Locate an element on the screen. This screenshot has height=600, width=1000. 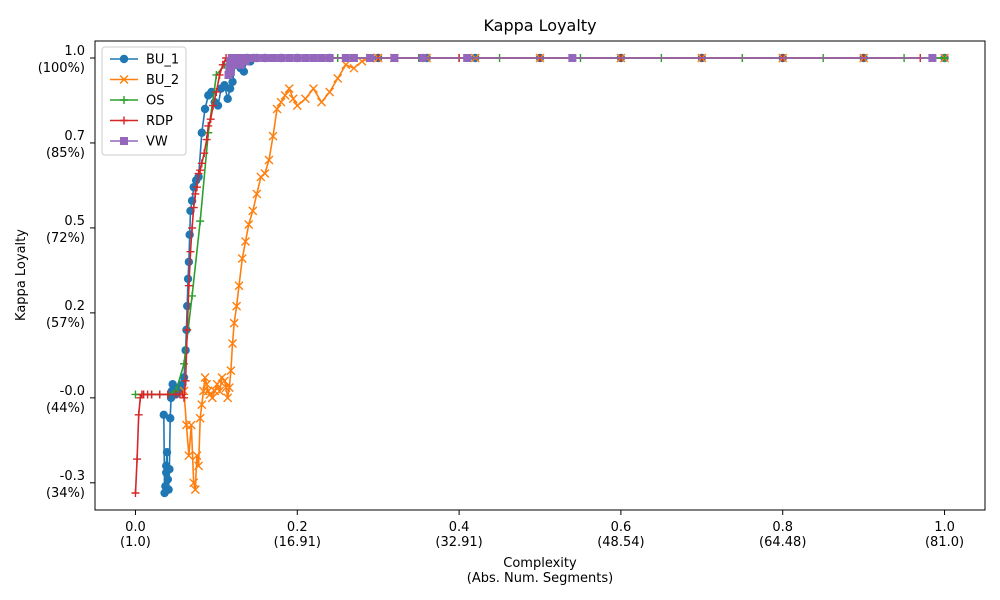
x-tick-sublabel: (1.0) is located at coordinates (135, 542).